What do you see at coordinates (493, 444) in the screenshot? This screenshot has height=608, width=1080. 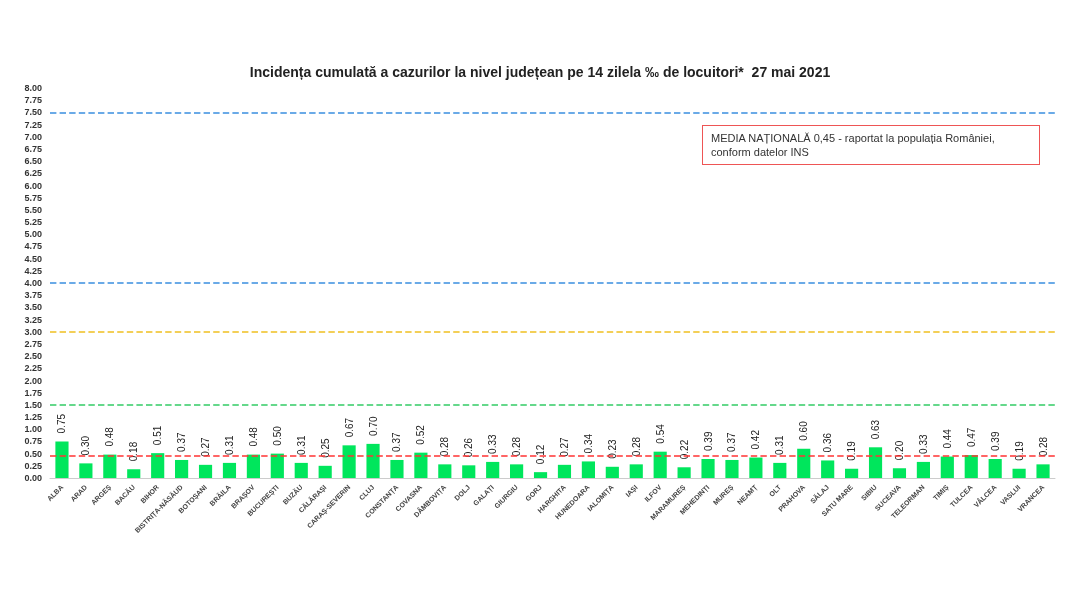 I see `data-label: 0.33` at bounding box center [493, 444].